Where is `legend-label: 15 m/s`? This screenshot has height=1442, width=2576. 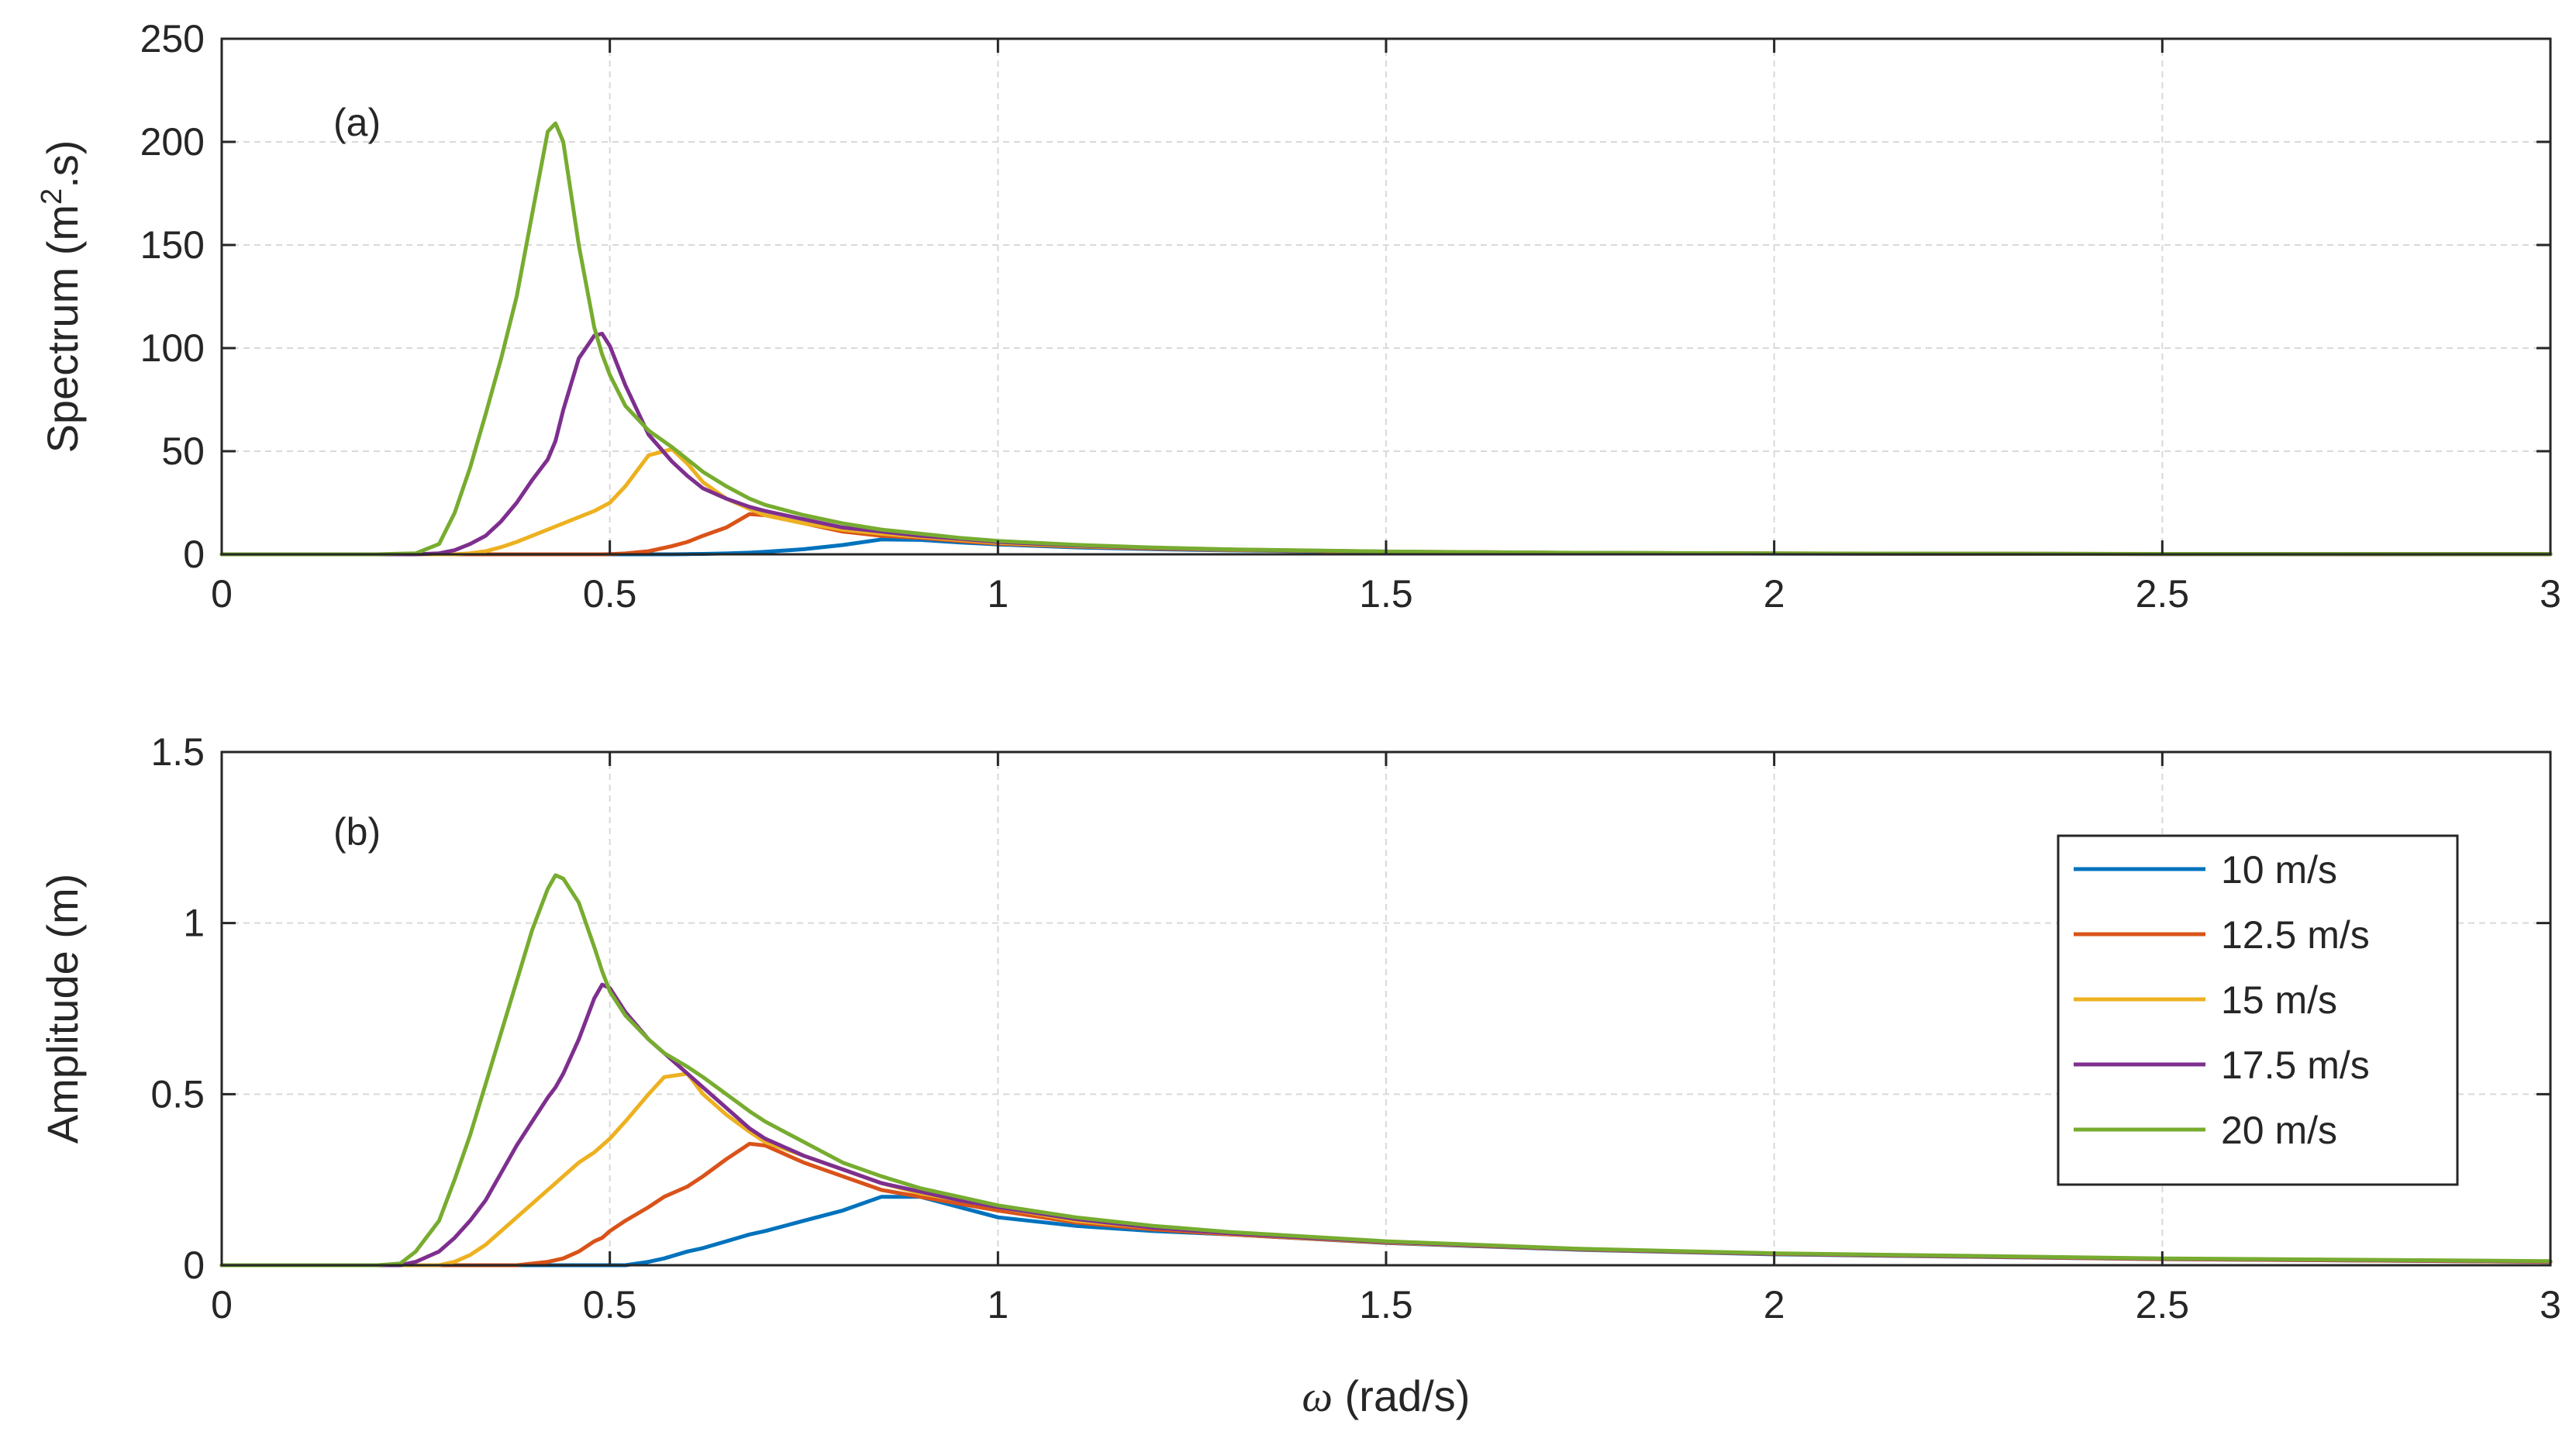
legend-label: 15 m/s is located at coordinates (2279, 1000).